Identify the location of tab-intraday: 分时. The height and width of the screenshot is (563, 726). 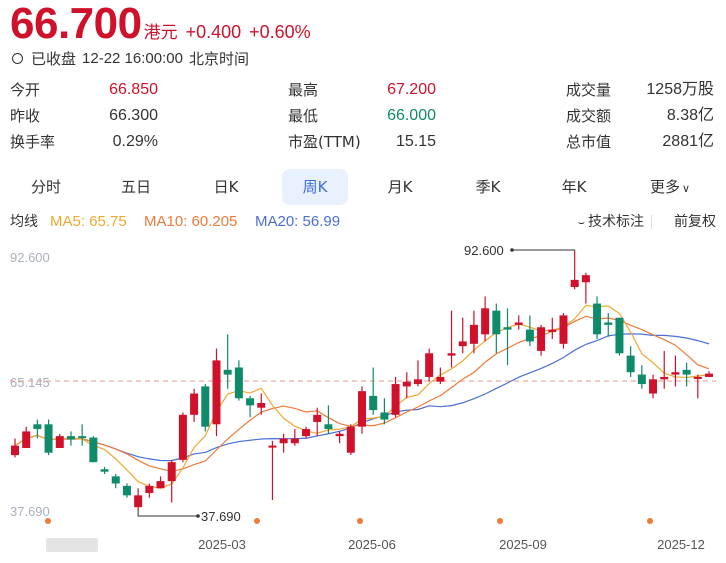
(45, 187).